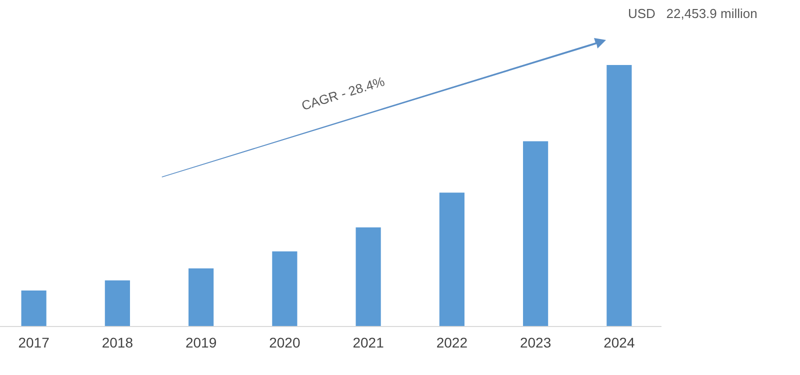 This screenshot has height=375, width=800. I want to click on x-tick-label: 2021, so click(368, 342).